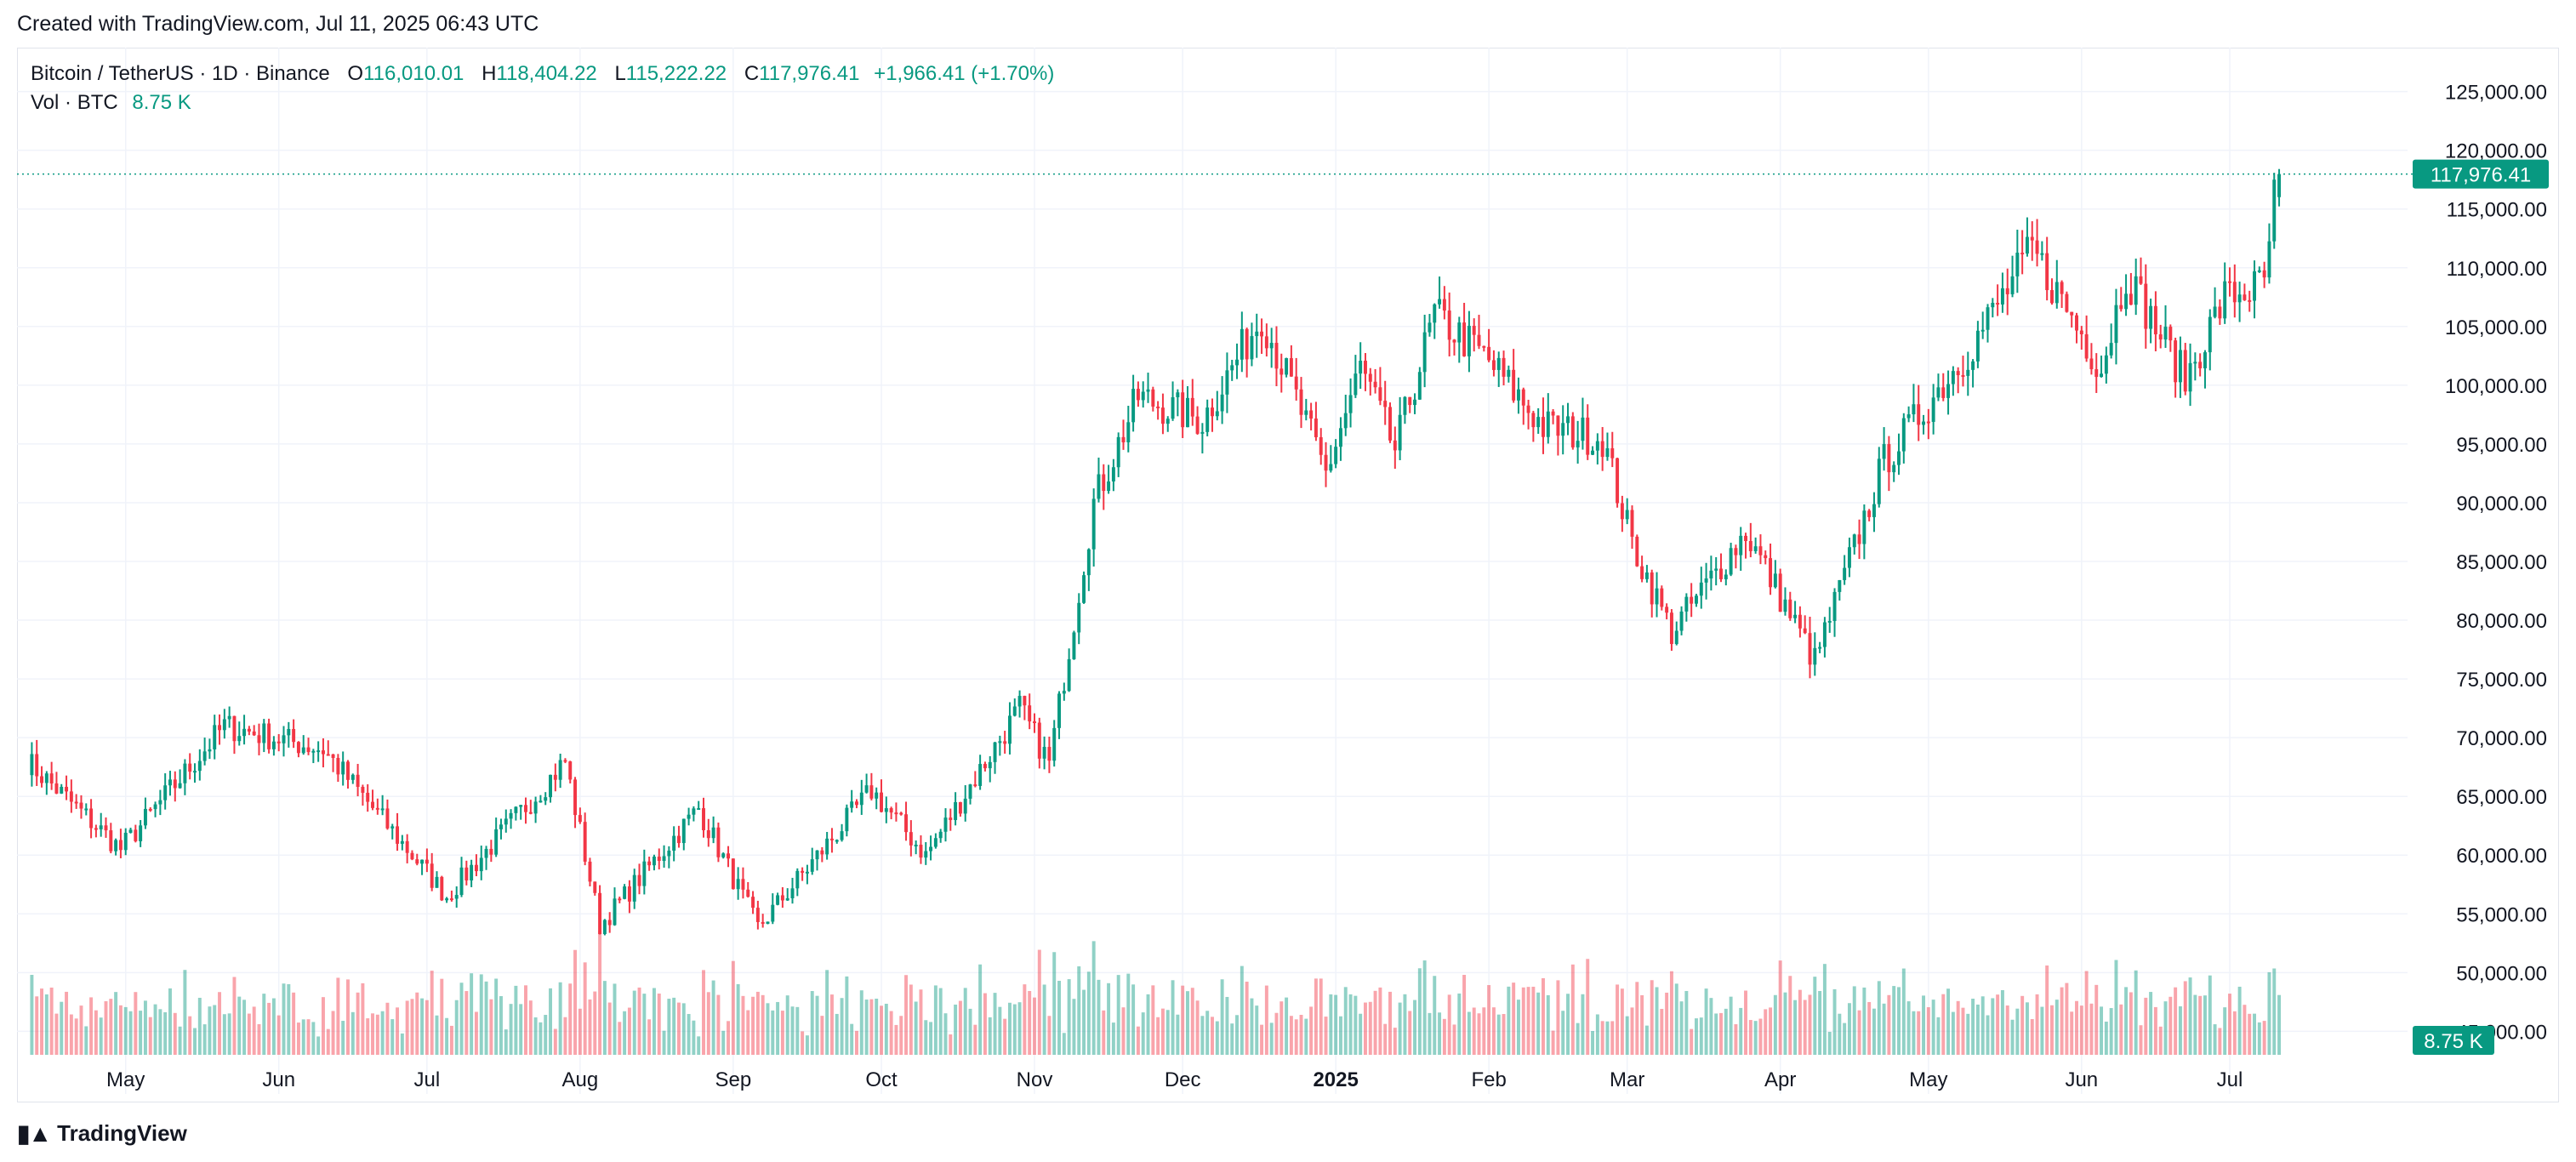  What do you see at coordinates (2501, 973) in the screenshot?
I see `y-tick-label: 50,000.00` at bounding box center [2501, 973].